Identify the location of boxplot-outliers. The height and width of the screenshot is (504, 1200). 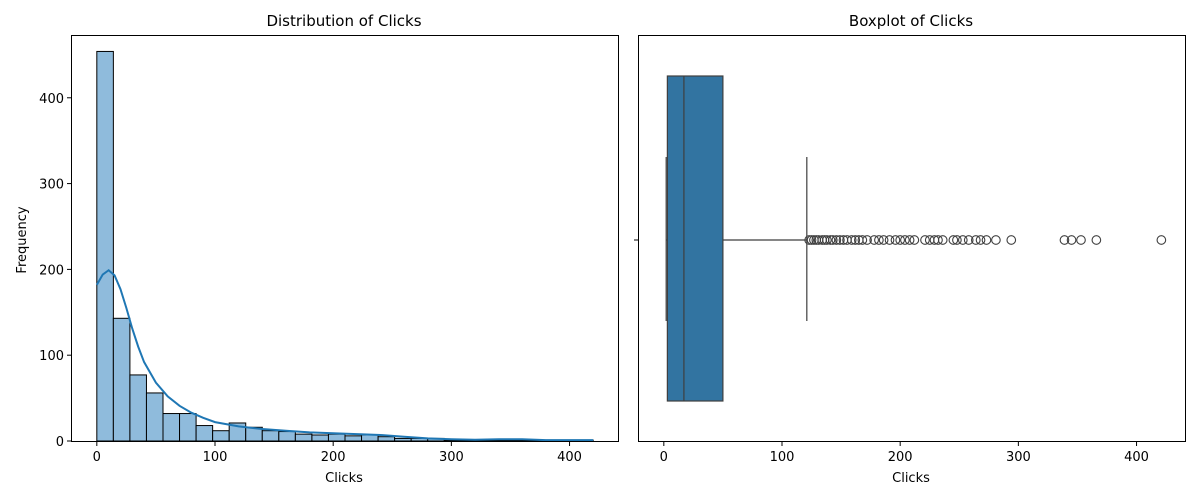
(985, 240).